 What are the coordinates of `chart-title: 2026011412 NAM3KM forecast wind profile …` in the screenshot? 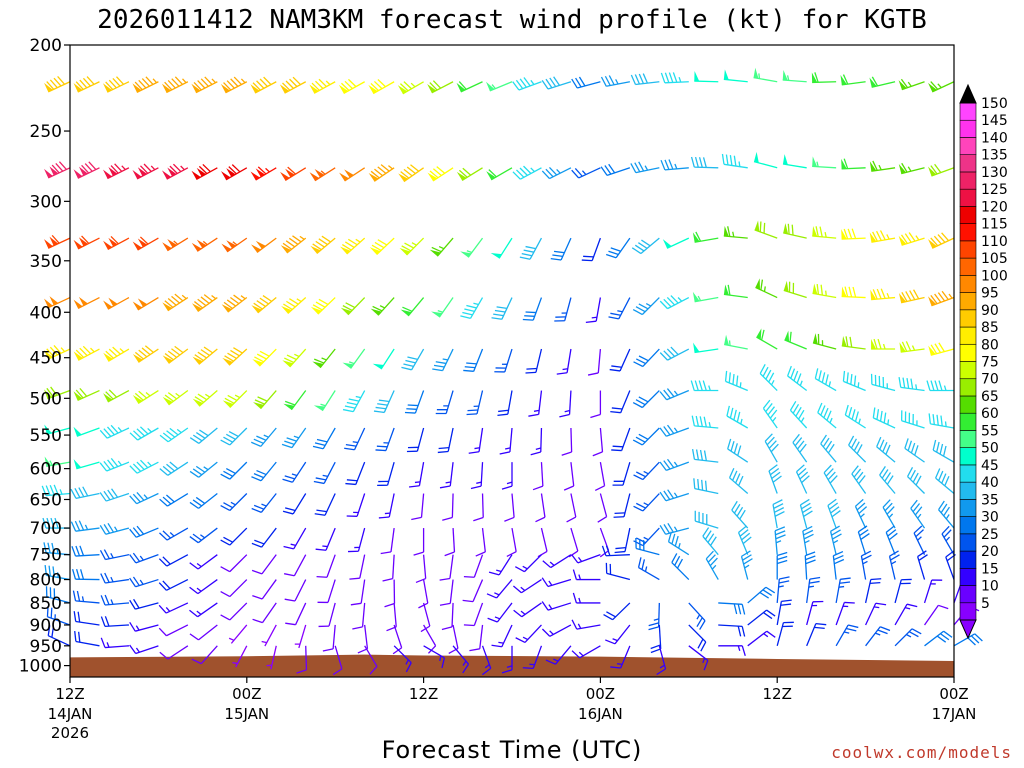 It's located at (512, 20).